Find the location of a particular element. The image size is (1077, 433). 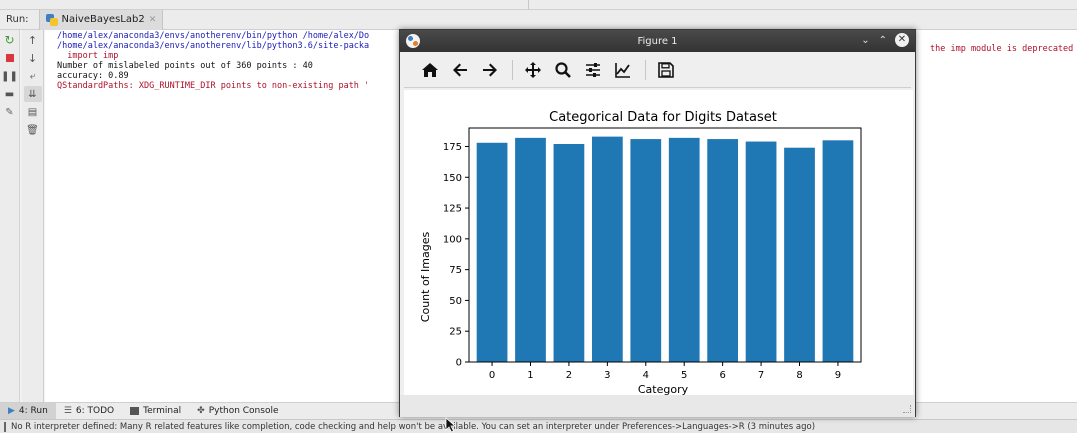

resize-grip-icon is located at coordinates (907, 409).